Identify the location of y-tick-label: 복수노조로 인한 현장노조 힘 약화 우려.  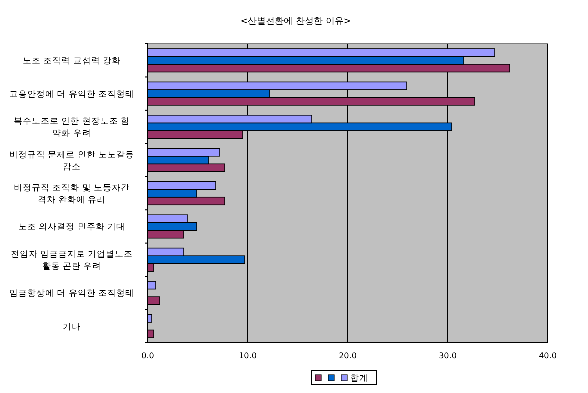
(72, 128).